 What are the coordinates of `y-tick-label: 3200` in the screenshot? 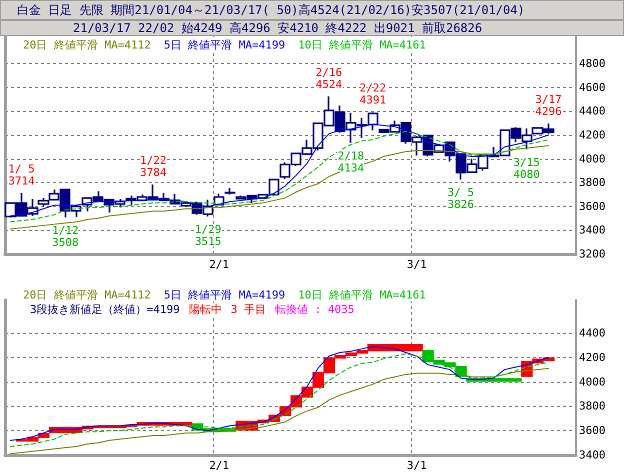 It's located at (592, 254).